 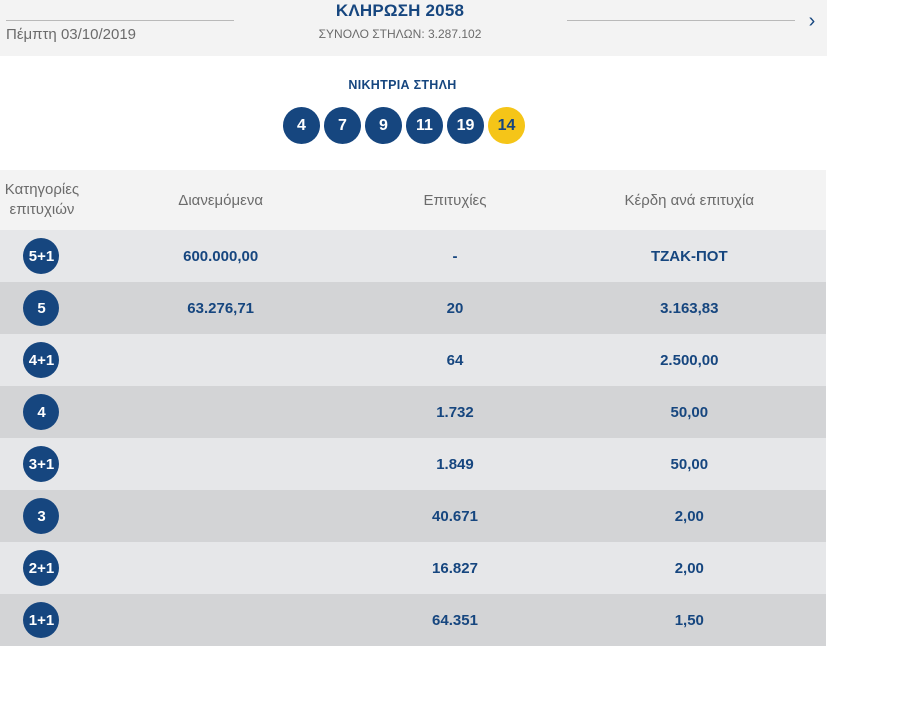 I want to click on header-prize: Κέρδη ανά επιτυχία, so click(x=689, y=200).